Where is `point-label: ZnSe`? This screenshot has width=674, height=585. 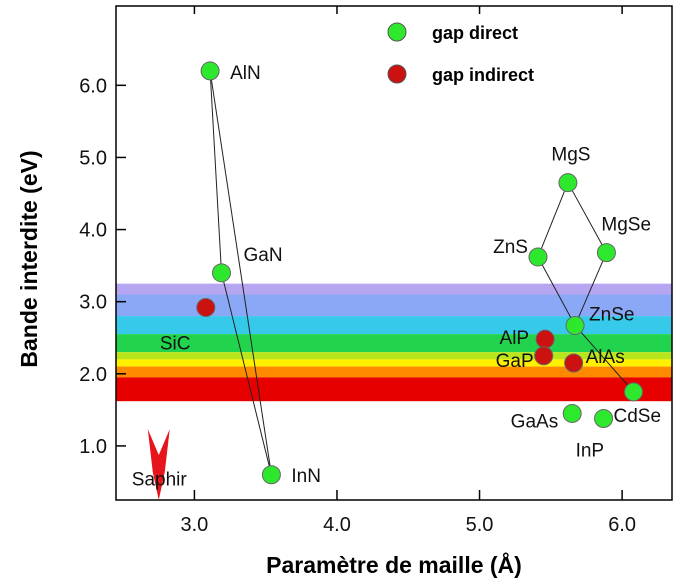
point-label: ZnSe is located at coordinates (611, 314).